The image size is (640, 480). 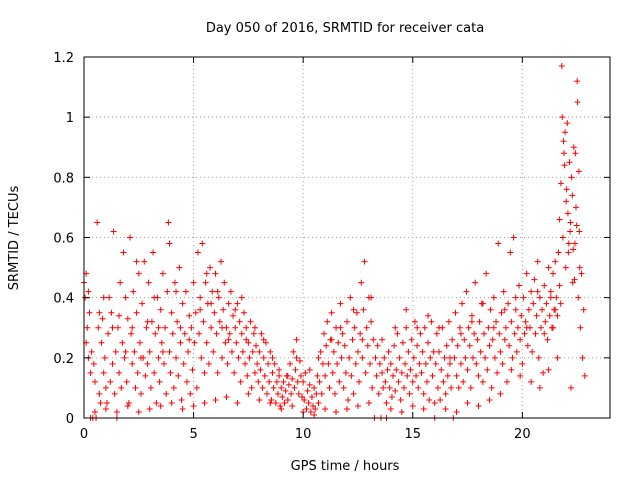 What do you see at coordinates (305, 434) in the screenshot?
I see `x-tick-labels: 0 5 10 15 20` at bounding box center [305, 434].